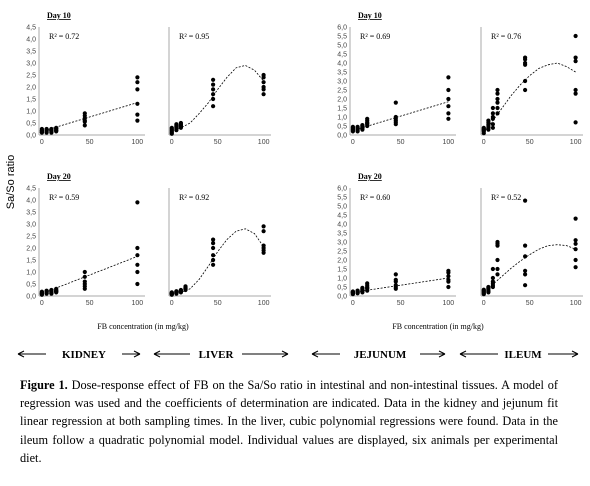 The image size is (590, 486). What do you see at coordinates (194, 197) in the screenshot?
I see `r2-label: R² = 0.92` at bounding box center [194, 197].